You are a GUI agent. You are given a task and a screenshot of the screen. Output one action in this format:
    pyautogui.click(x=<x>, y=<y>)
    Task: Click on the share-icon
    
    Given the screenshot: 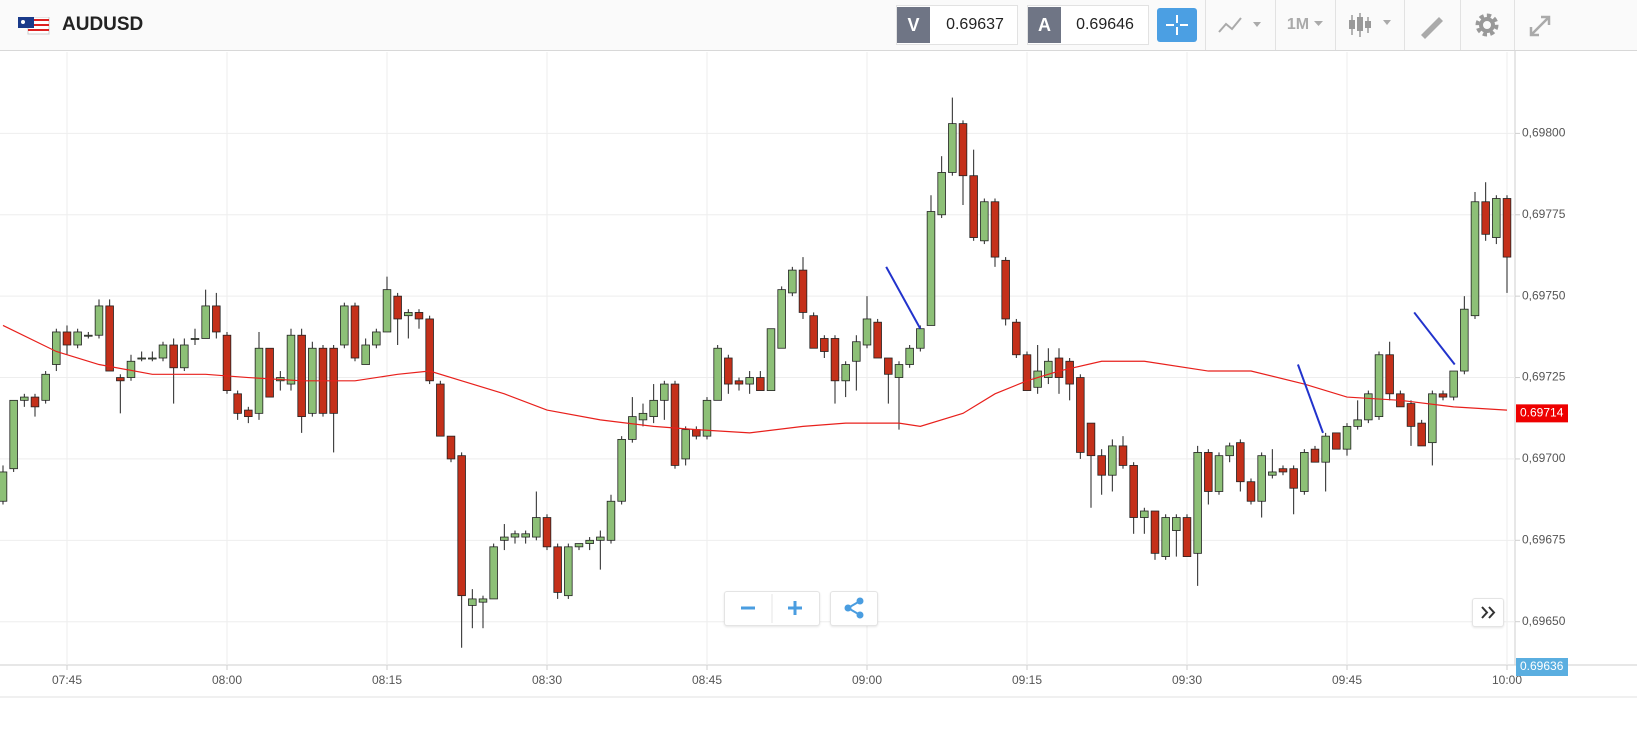 What is the action you would take?
    pyautogui.click(x=854, y=608)
    